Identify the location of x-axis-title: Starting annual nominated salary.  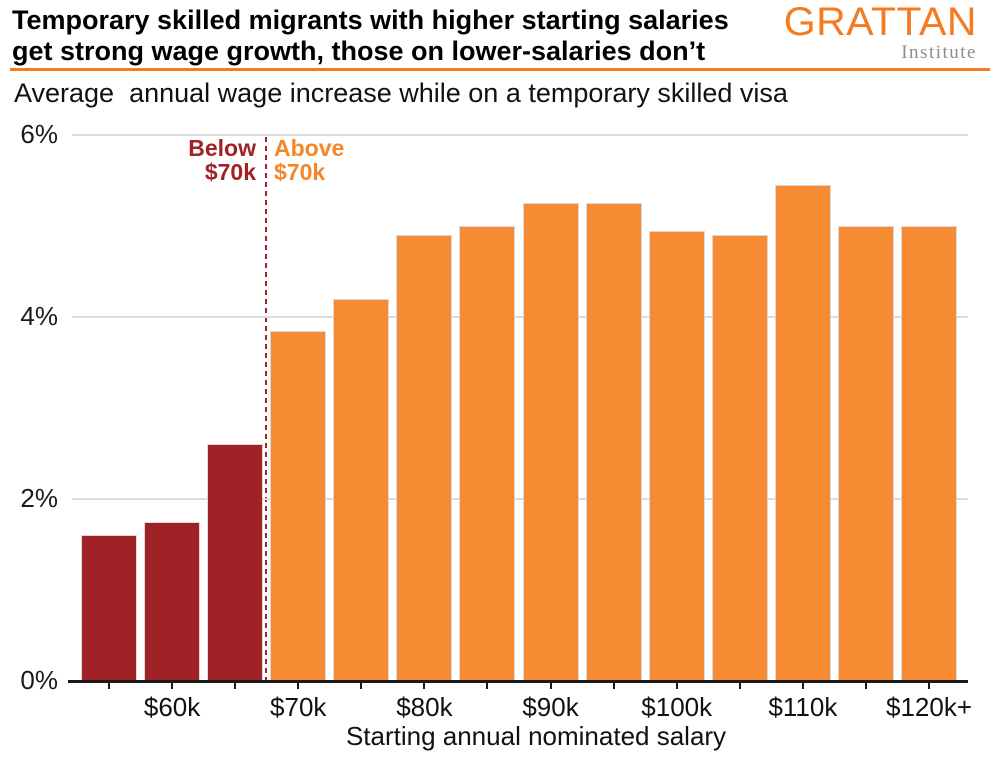
(536, 736).